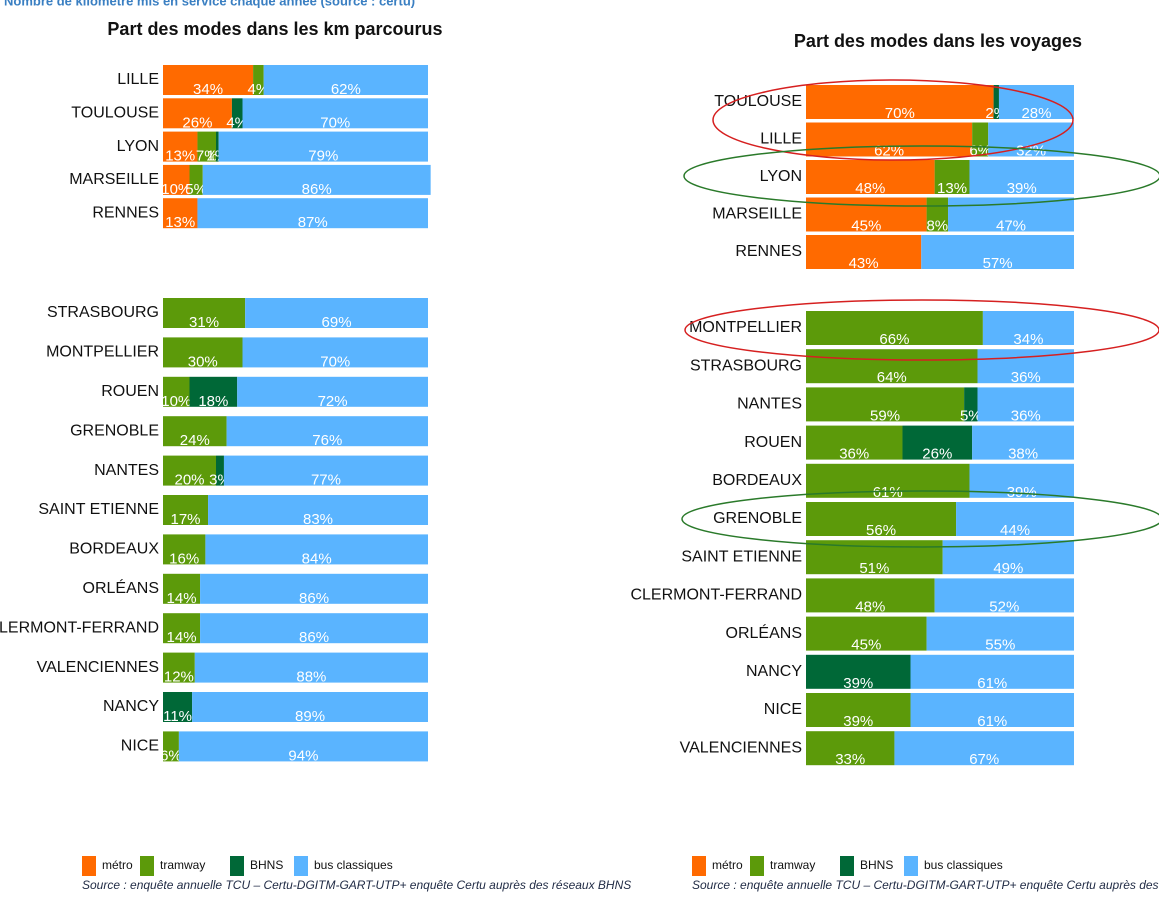 Image resolution: width=1159 pixels, height=906 pixels. I want to click on value-label: 59%, so click(885, 415).